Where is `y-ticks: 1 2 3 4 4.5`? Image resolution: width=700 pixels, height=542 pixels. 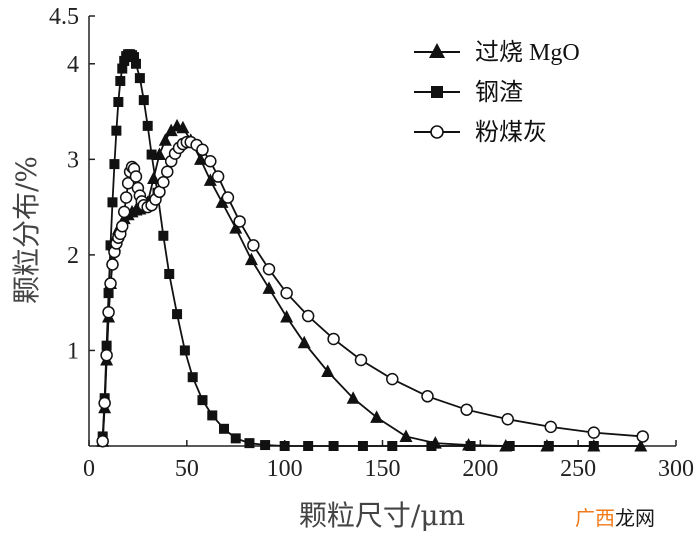 y-ticks: 1 2 3 4 4.5 is located at coordinates (72, 184).